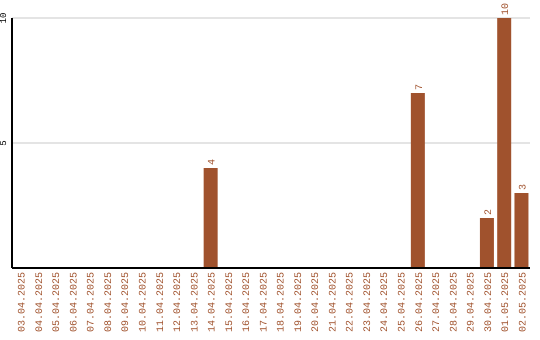 Image resolution: width=540 pixels, height=340 pixels. I want to click on x-tick-label: 06.04.2025, so click(74, 302).